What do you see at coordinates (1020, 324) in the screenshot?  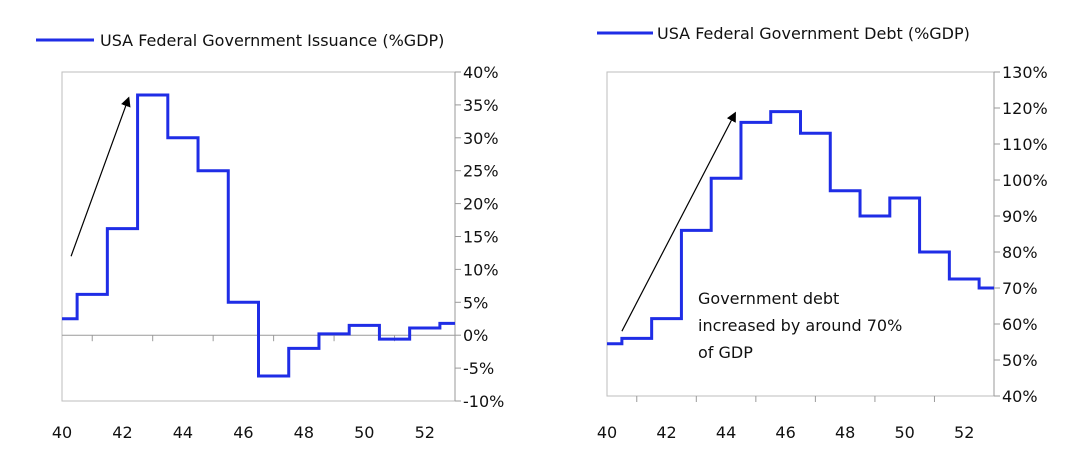 I see `debt-y-tick-label: 60%` at bounding box center [1020, 324].